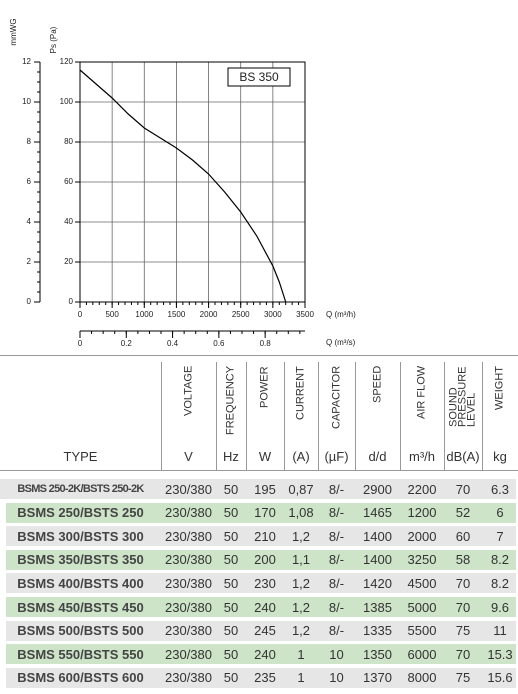 The image size is (518, 694). Describe the element at coordinates (422, 536) in the screenshot. I see `table-cell: 2000` at that location.